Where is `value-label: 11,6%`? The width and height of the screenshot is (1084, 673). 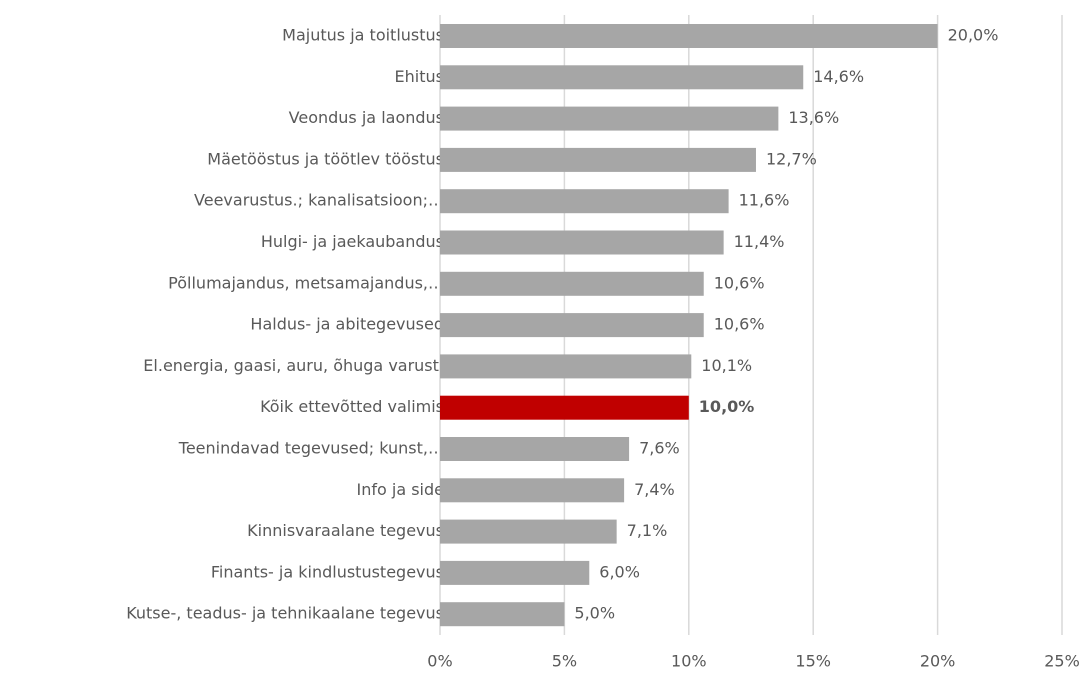 value-label: 11,6% is located at coordinates (764, 200).